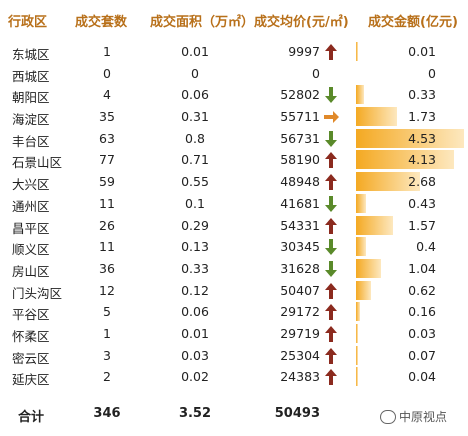  What do you see at coordinates (234, 74) in the screenshot?
I see `table-row: 西城区 0 0 0 0` at bounding box center [234, 74].